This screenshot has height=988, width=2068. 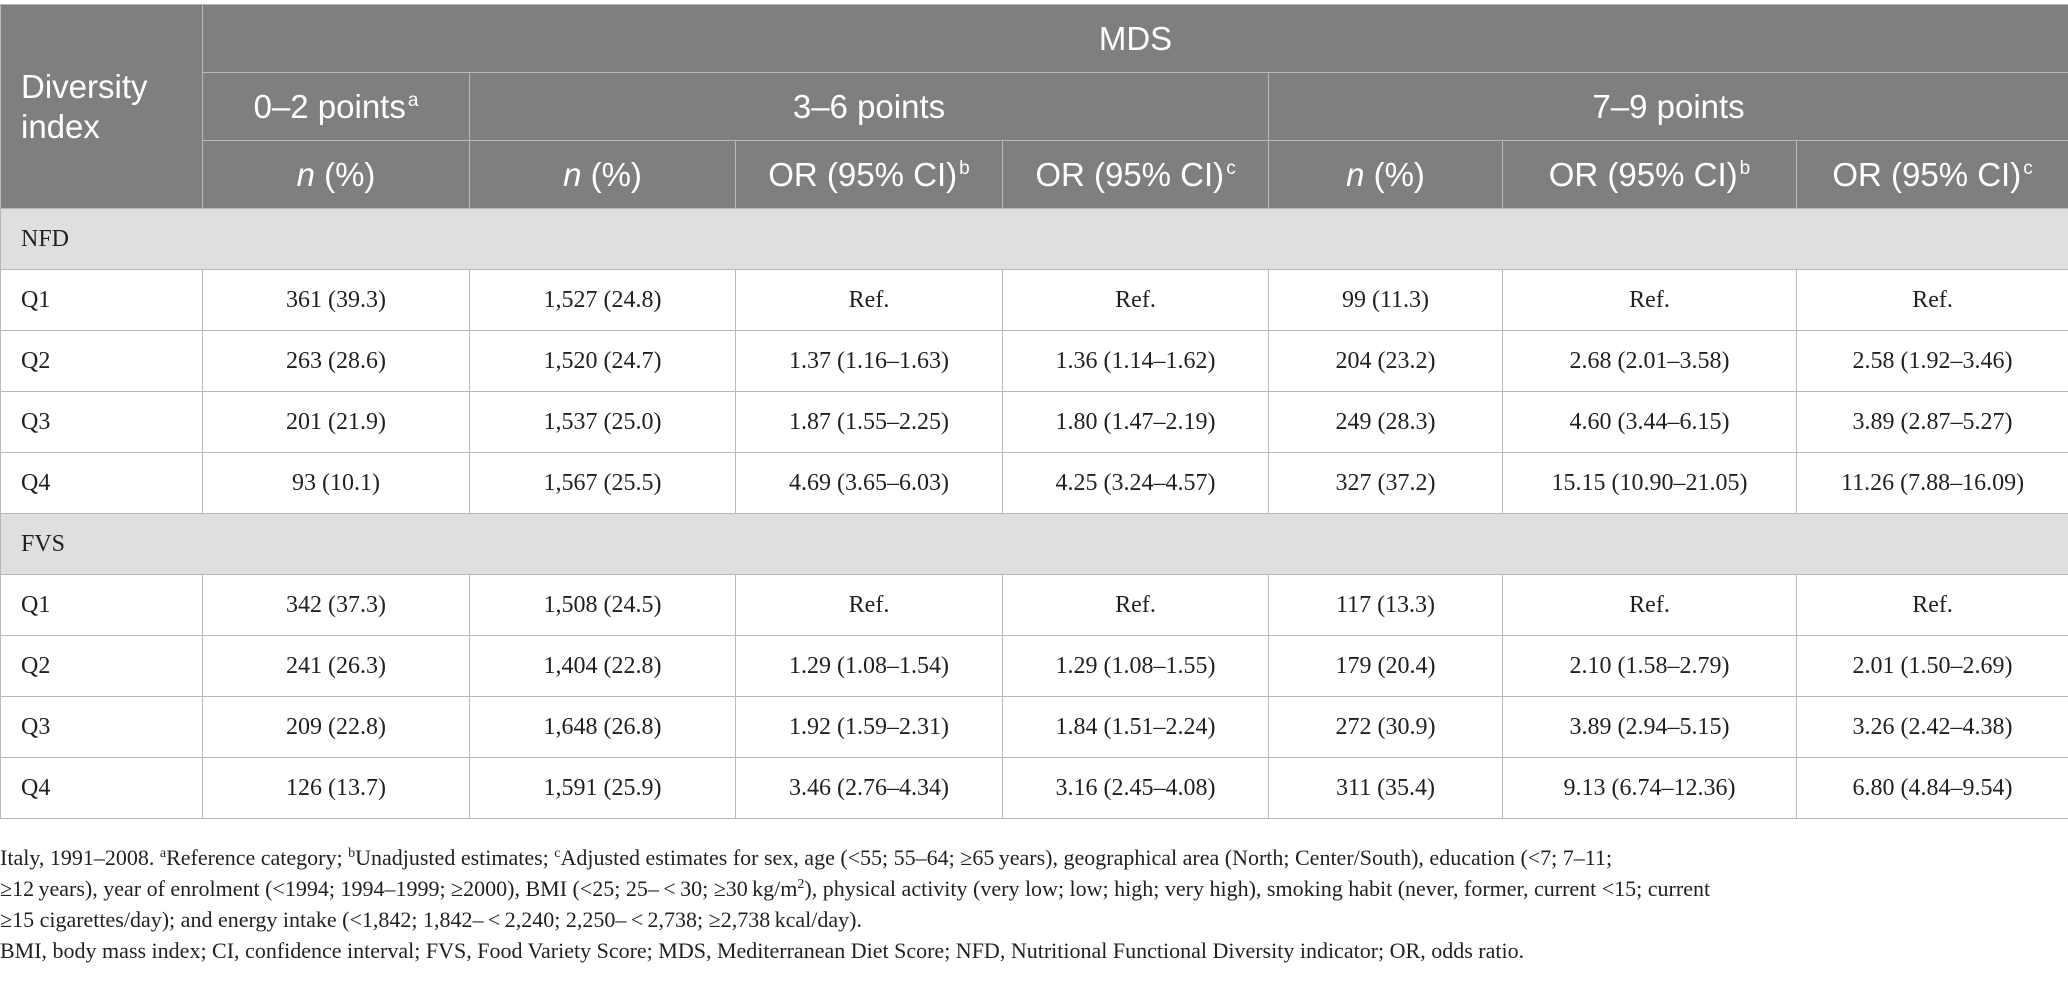 I want to click on table-cell: 1.37 (1.16–1.63), so click(x=869, y=361).